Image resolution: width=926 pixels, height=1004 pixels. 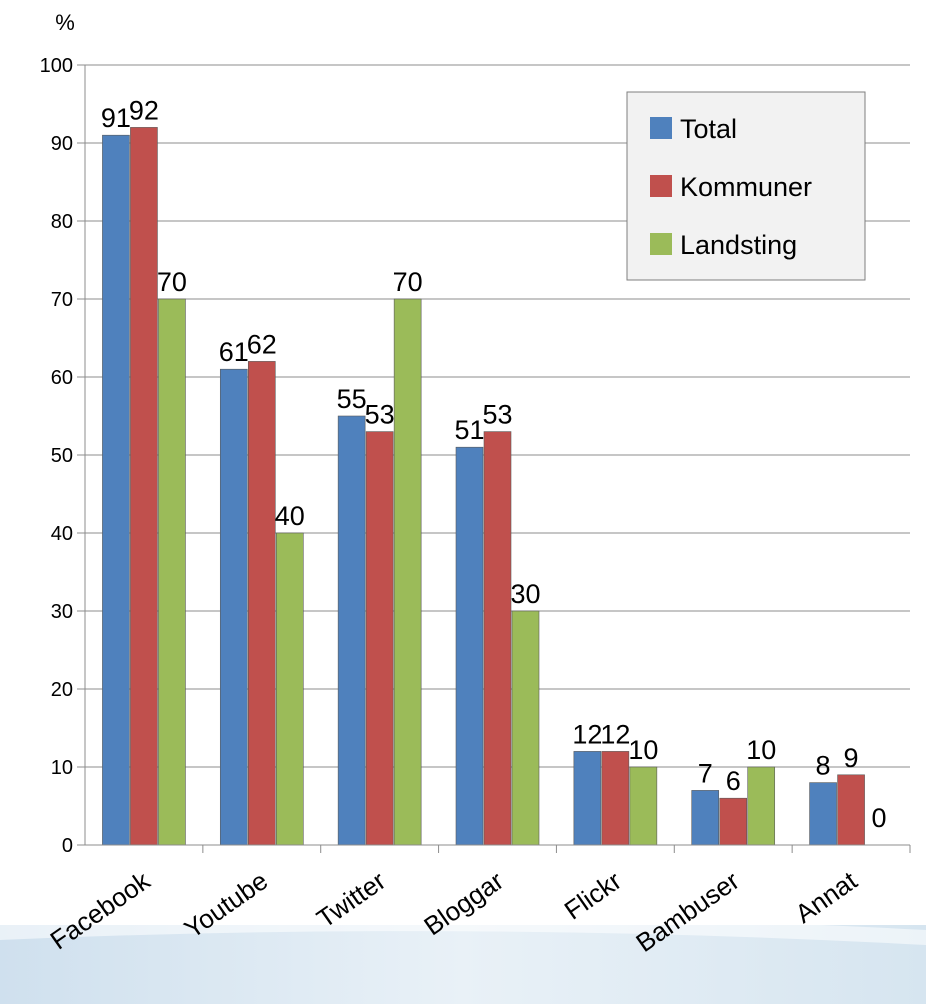 I want to click on bar-facebook-total, so click(x=116, y=490).